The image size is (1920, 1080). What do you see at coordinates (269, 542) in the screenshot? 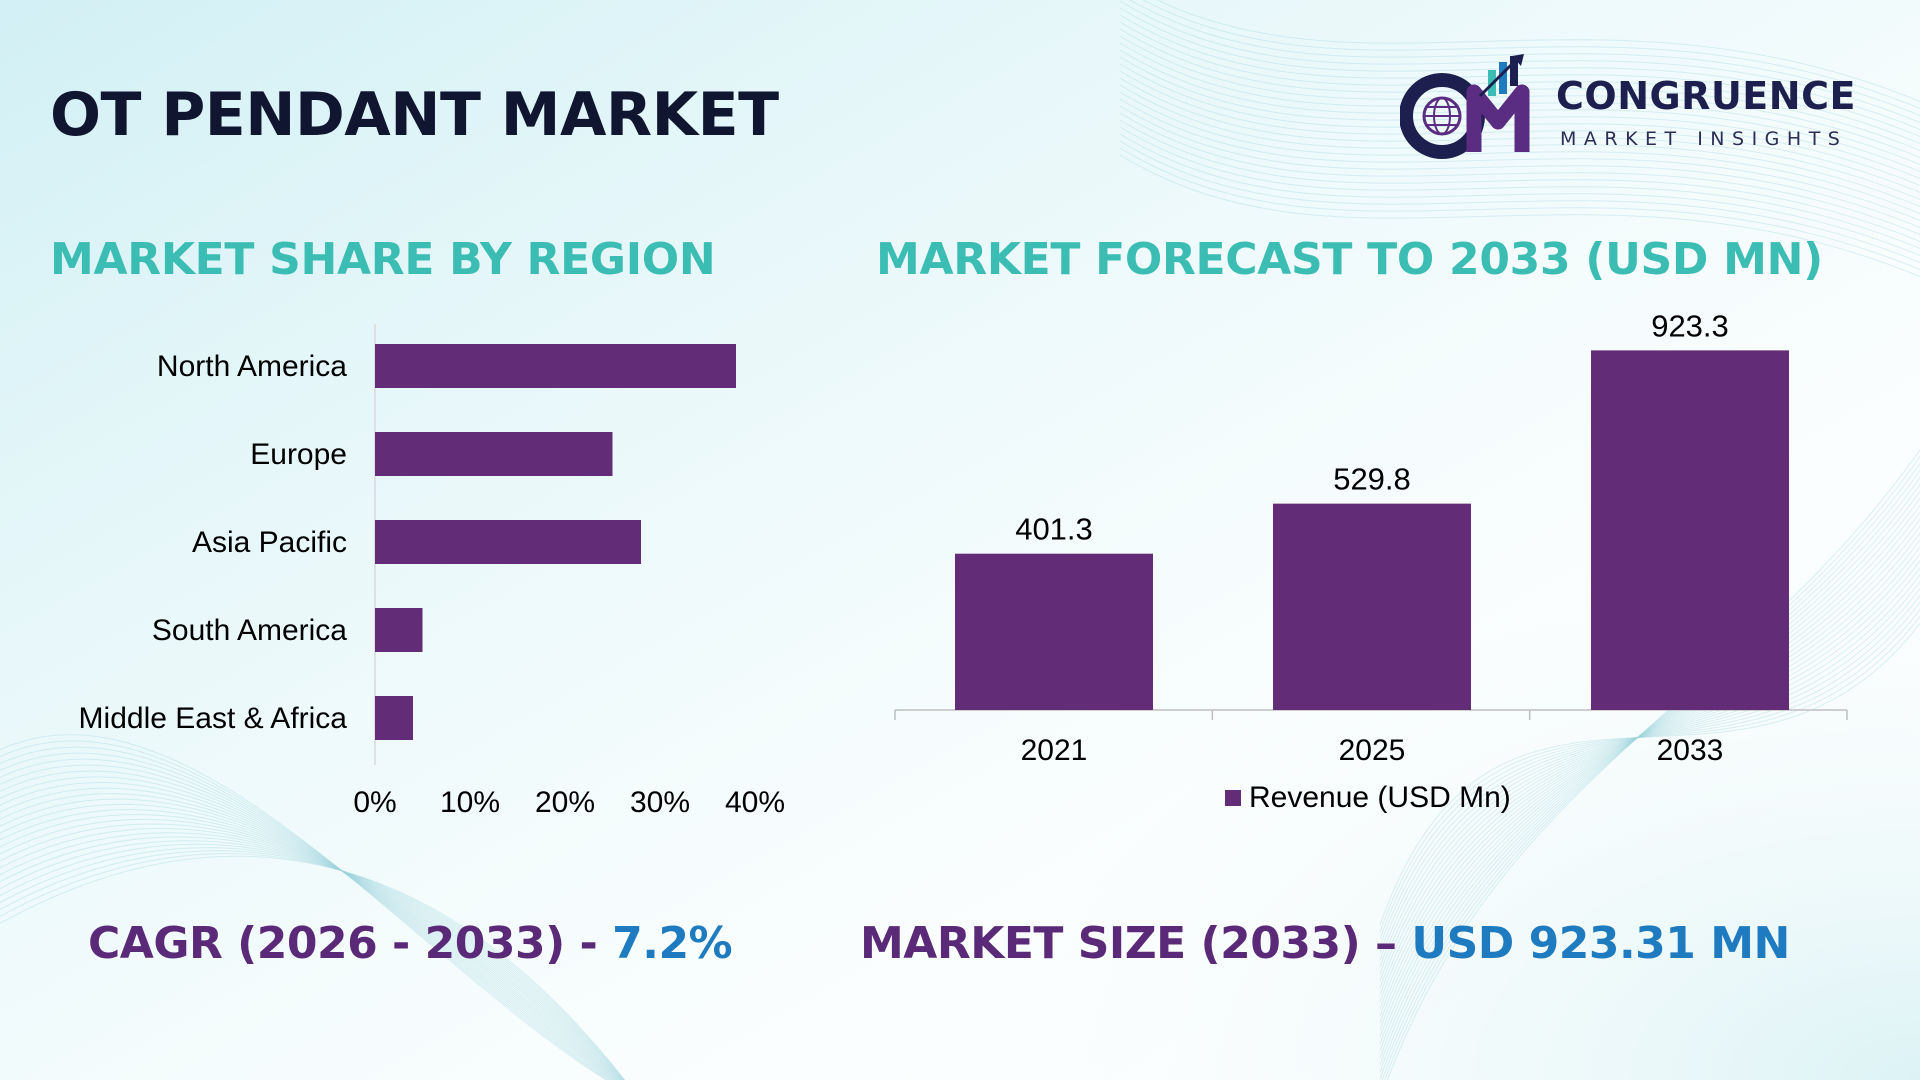
I see `region-label: Asia Pacific` at bounding box center [269, 542].